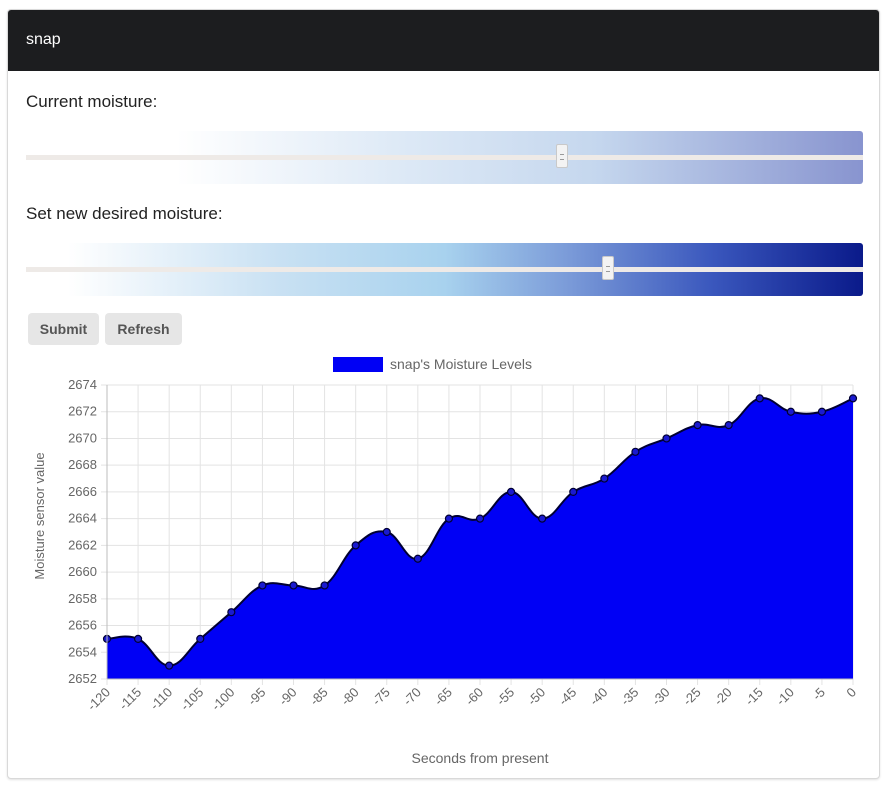 This screenshot has width=891, height=791. I want to click on current-moisture-thumb, so click(561, 156).